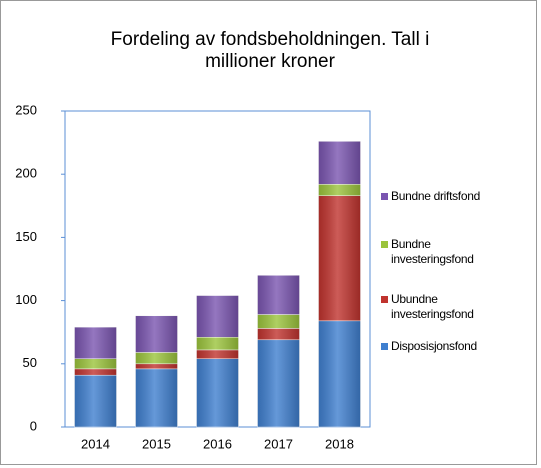 The image size is (541, 468). I want to click on x-tick-label: 2016, so click(217, 443).